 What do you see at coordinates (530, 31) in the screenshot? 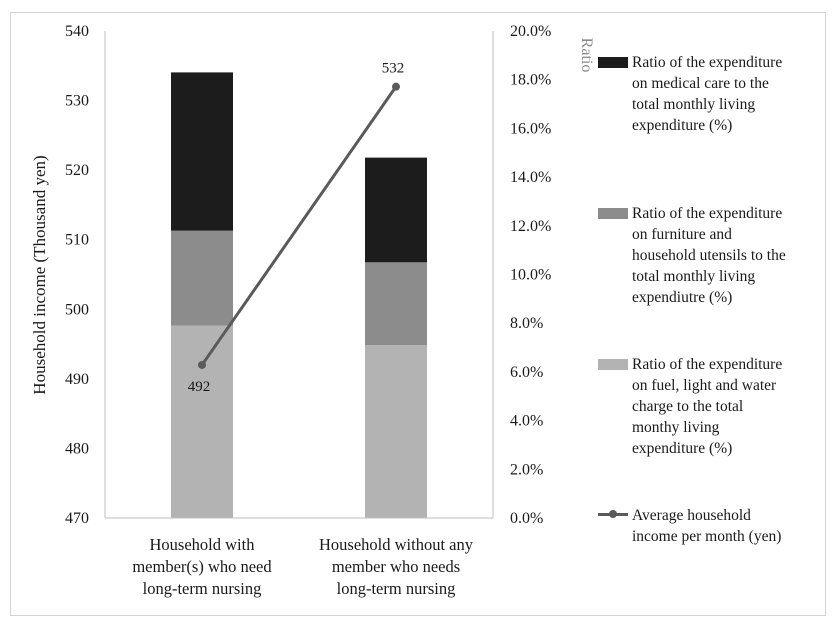
I see `right-tick-label: 20.0%` at bounding box center [530, 31].